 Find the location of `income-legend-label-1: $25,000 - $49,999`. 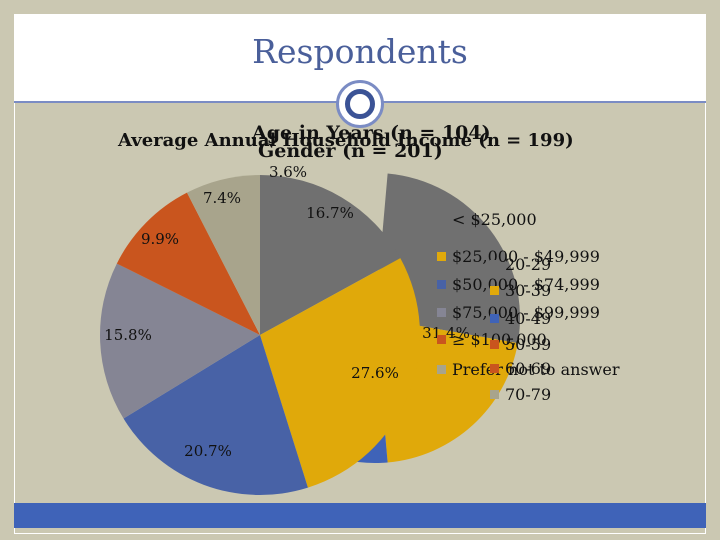

income-legend-label-1: $25,000 - $49,999 is located at coordinates (526, 256).